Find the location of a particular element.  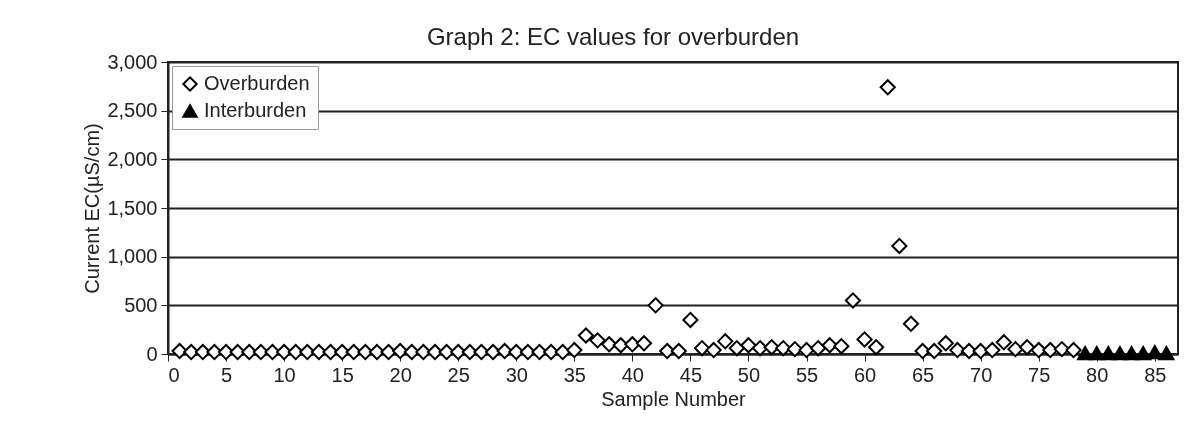

y-tick-label: 500 is located at coordinates (141, 304).